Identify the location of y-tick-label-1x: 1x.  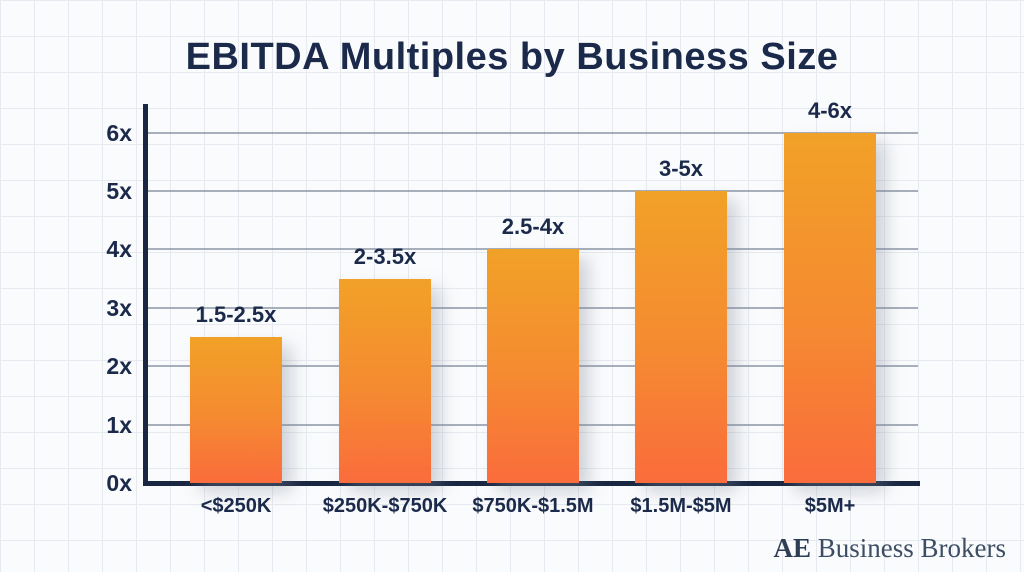
(119, 424).